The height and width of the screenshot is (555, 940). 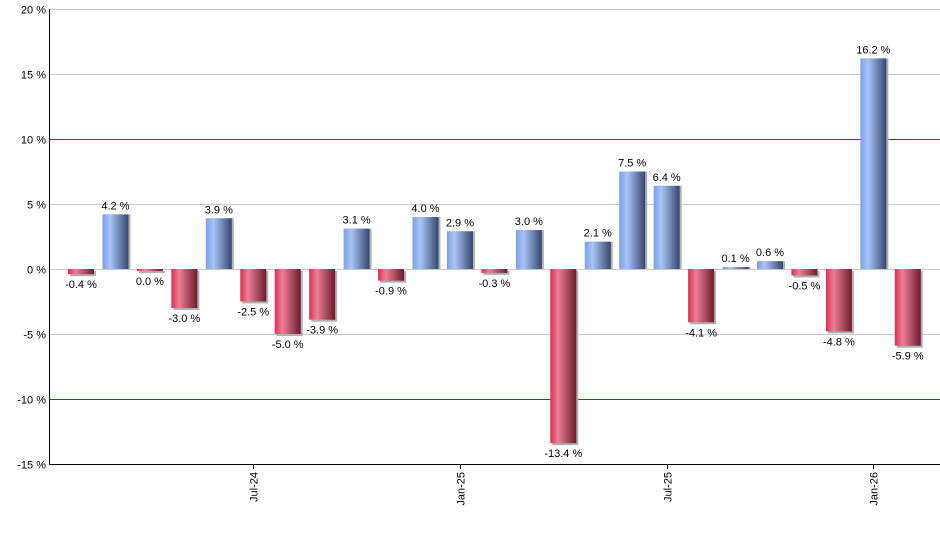 What do you see at coordinates (255, 487) in the screenshot?
I see `x-tick-label: Jul-24` at bounding box center [255, 487].